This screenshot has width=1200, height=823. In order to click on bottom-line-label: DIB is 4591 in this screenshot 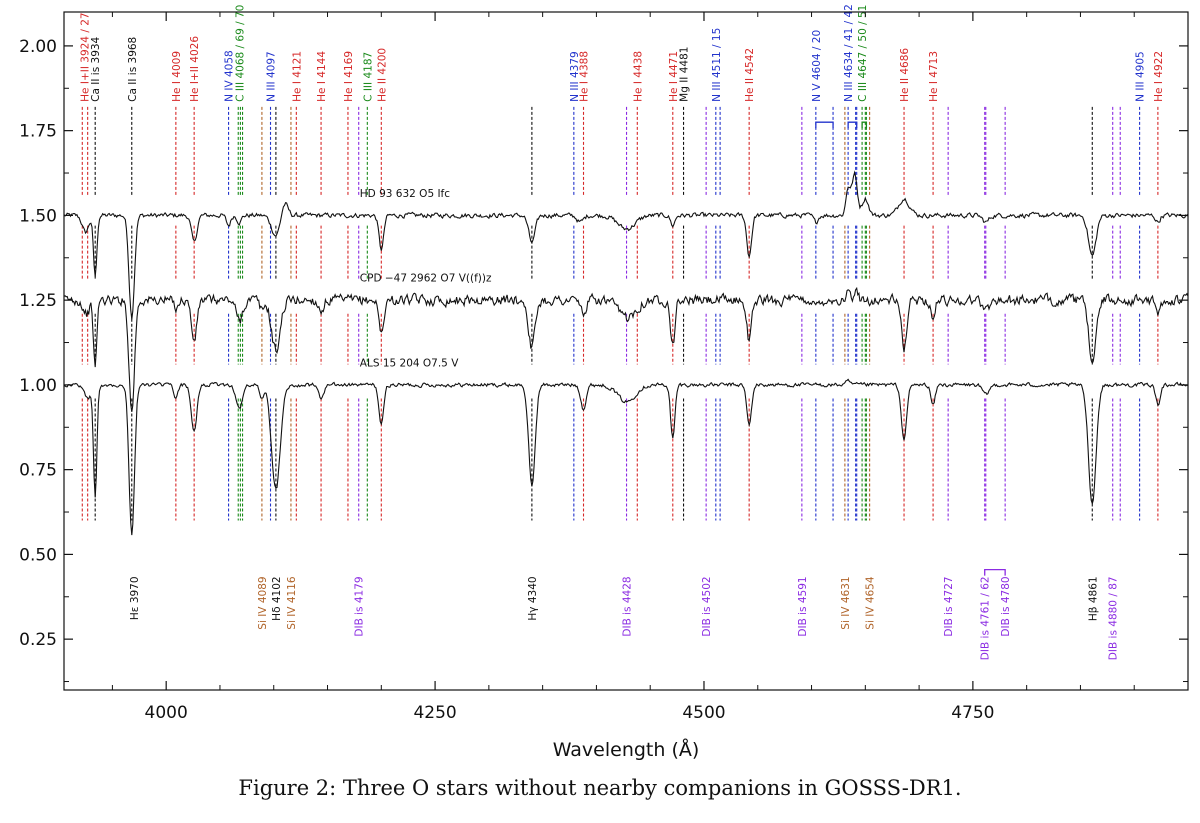, I will do `click(803, 606)`.